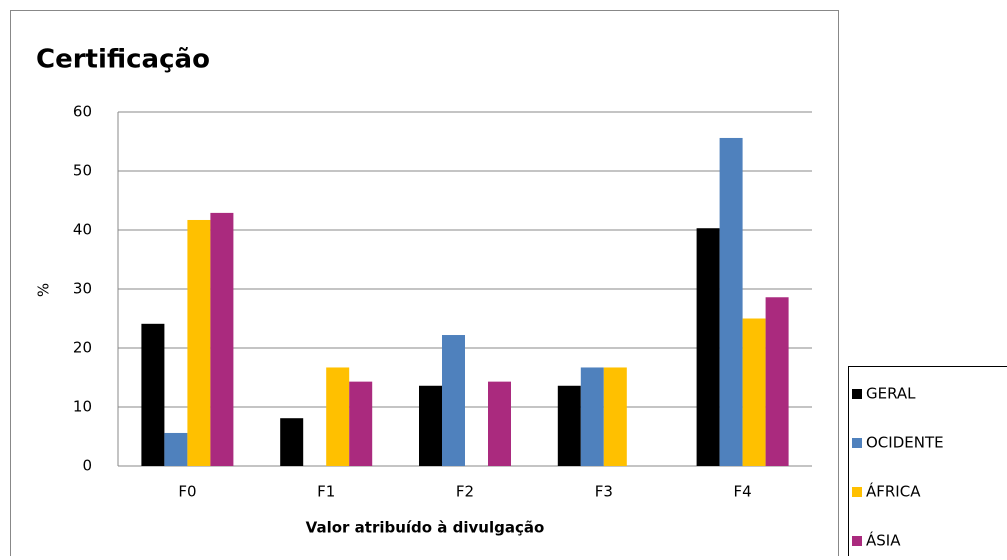 The height and width of the screenshot is (560, 1007). Describe the element at coordinates (82, 348) in the screenshot. I see `y-tick-label: 20` at that location.